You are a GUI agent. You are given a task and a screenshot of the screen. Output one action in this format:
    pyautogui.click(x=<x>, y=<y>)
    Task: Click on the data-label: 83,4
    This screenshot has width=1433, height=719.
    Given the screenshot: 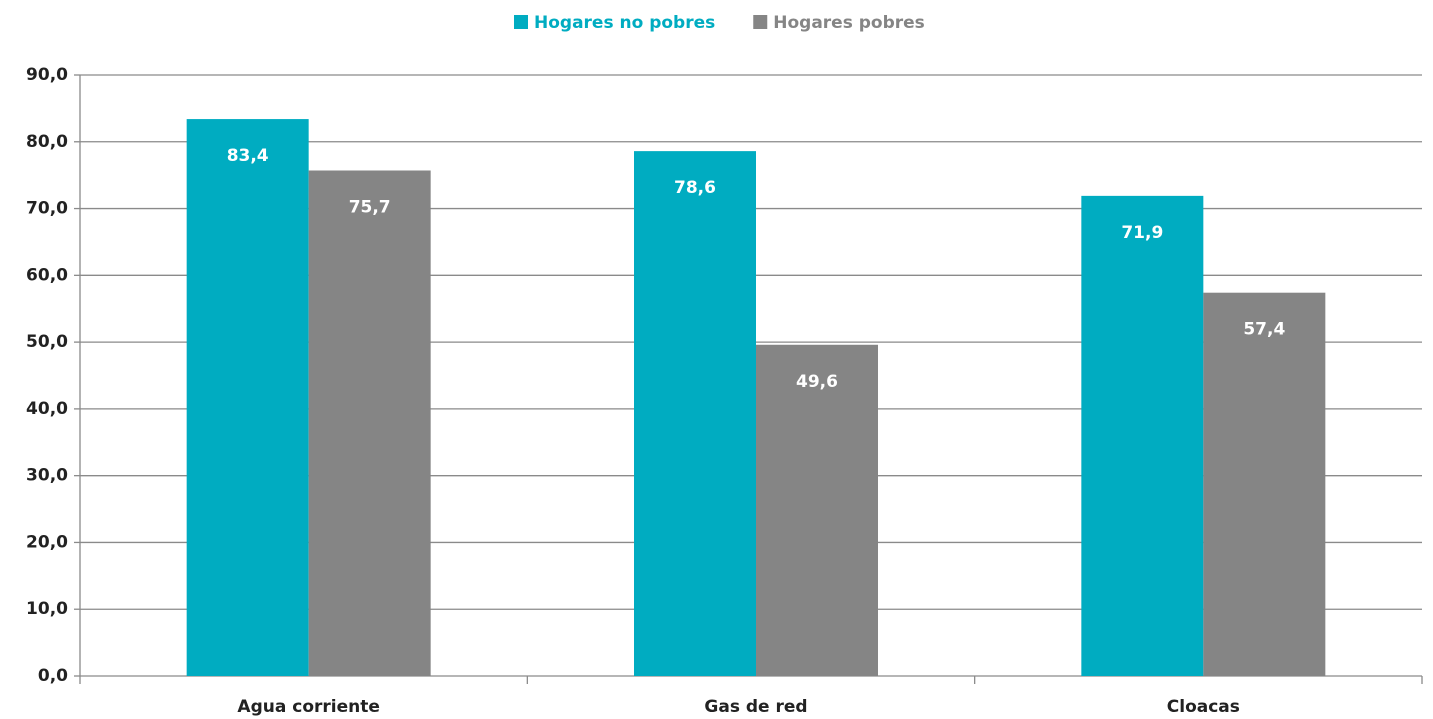 What is the action you would take?
    pyautogui.click(x=248, y=156)
    